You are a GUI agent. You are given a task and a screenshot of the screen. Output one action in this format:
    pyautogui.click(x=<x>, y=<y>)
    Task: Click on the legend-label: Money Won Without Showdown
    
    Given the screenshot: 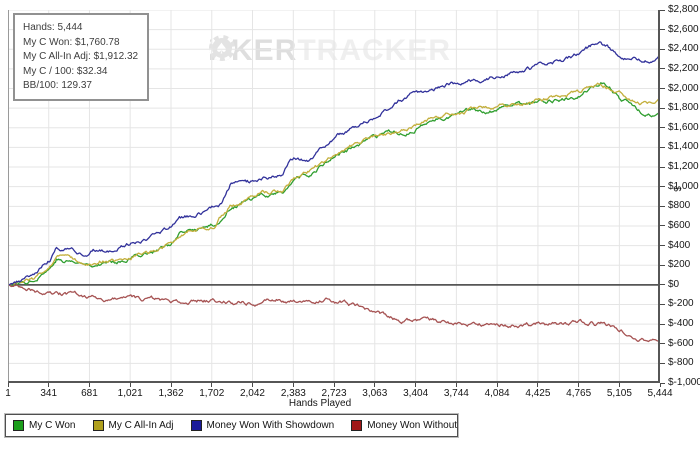 What is the action you would take?
    pyautogui.click(x=412, y=425)
    